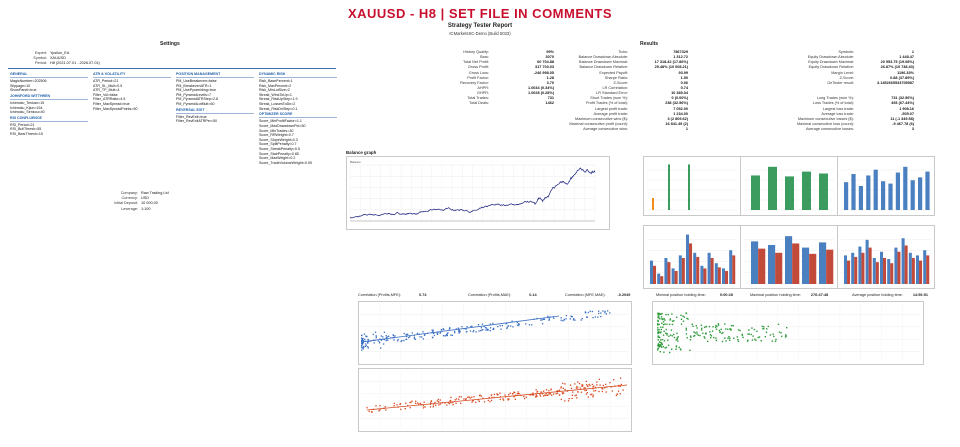 This screenshot has width=960, height=447. I want to click on settings-param: Risk_BasePercent=1, so click(276, 81).